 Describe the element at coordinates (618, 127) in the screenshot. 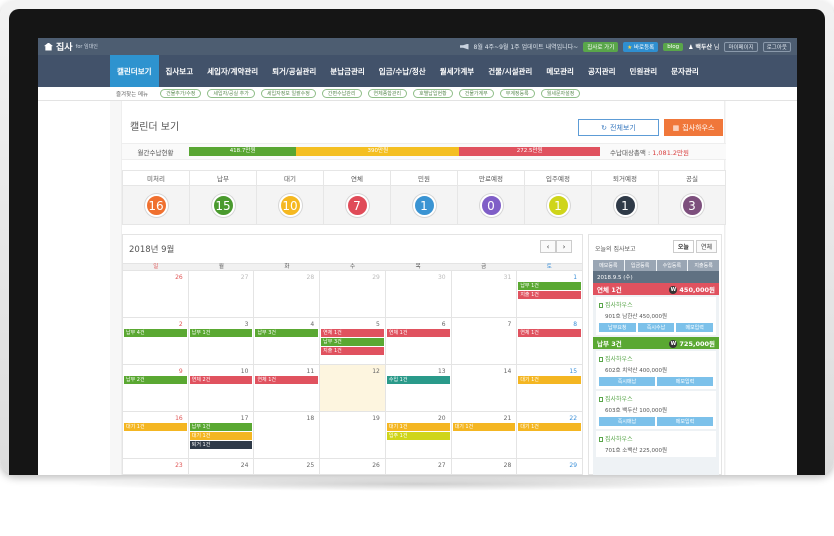

I see `view-all-button: ↻ 전체보기` at that location.